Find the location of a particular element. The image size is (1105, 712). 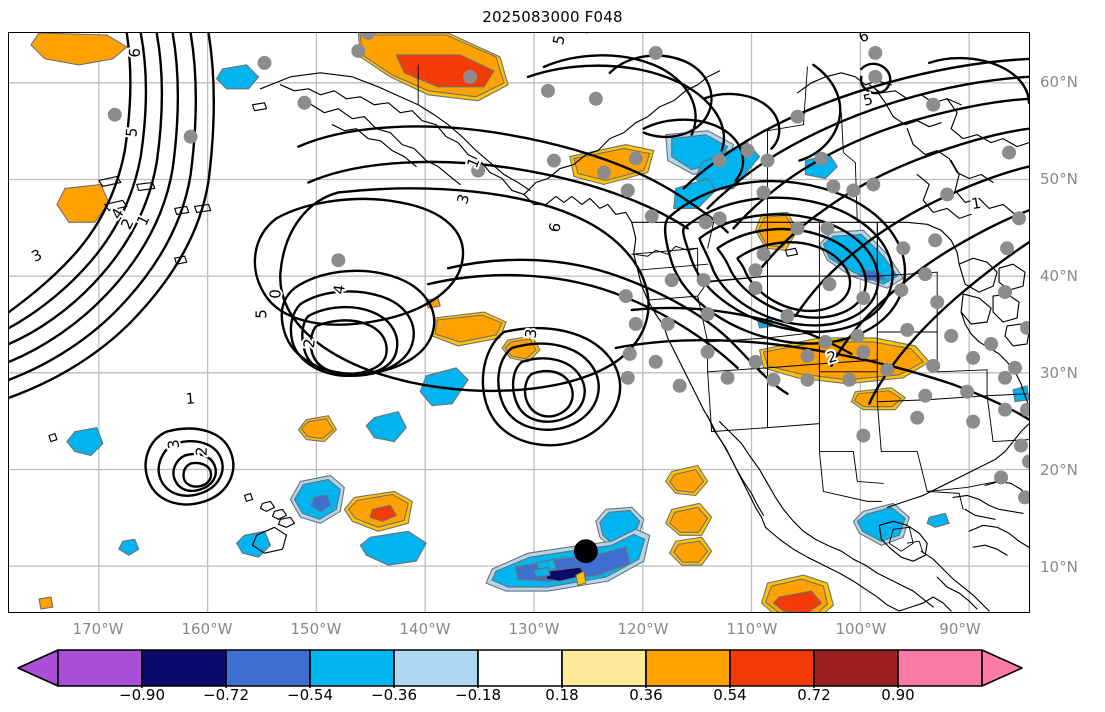

colorbar-canvas is located at coordinates (520, 668).